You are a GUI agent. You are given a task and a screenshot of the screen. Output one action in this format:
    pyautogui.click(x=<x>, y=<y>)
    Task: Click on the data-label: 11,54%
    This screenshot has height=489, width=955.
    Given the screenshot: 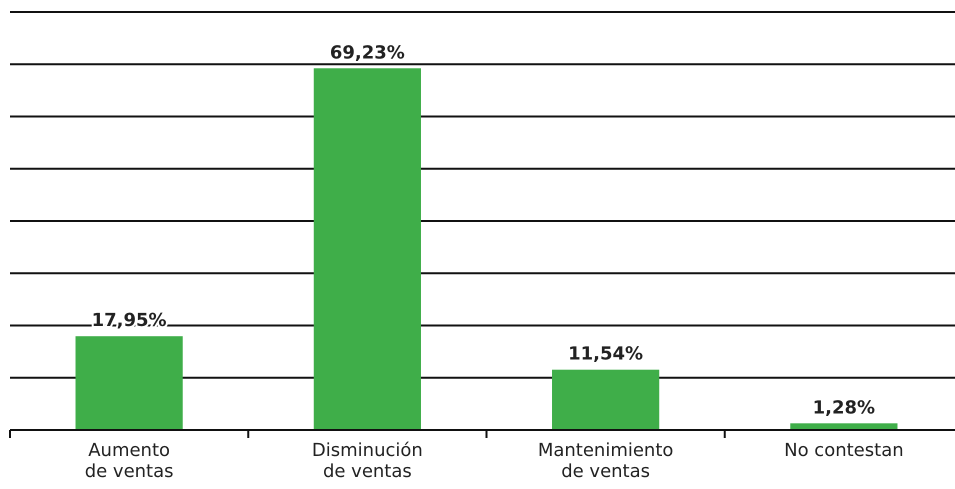 What is the action you would take?
    pyautogui.click(x=606, y=354)
    